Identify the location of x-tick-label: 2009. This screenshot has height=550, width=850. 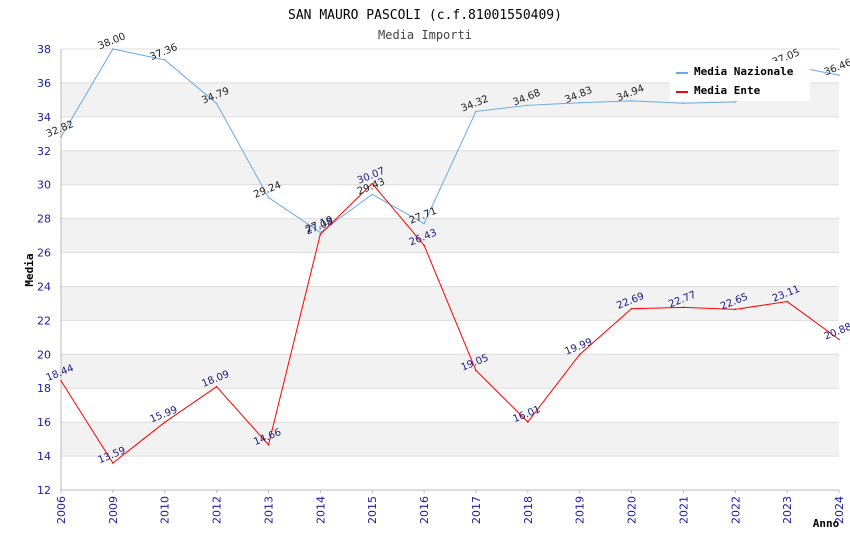
(113, 510).